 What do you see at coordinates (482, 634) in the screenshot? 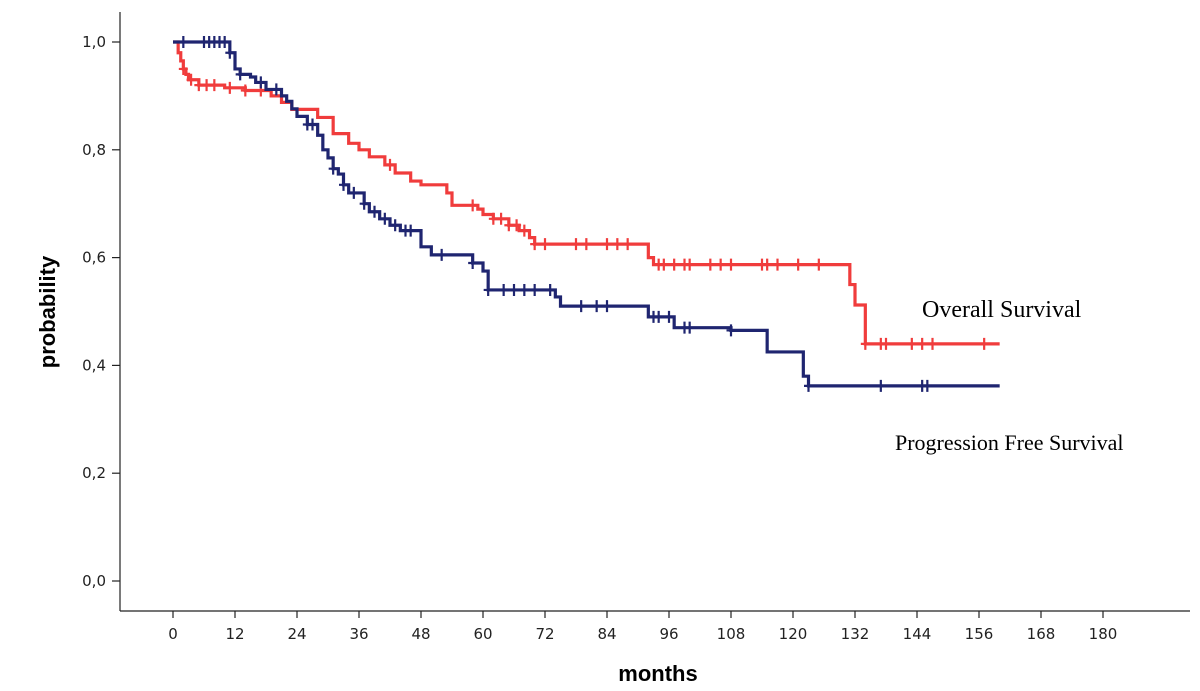
I see `x-tick-label: 60` at bounding box center [482, 634].